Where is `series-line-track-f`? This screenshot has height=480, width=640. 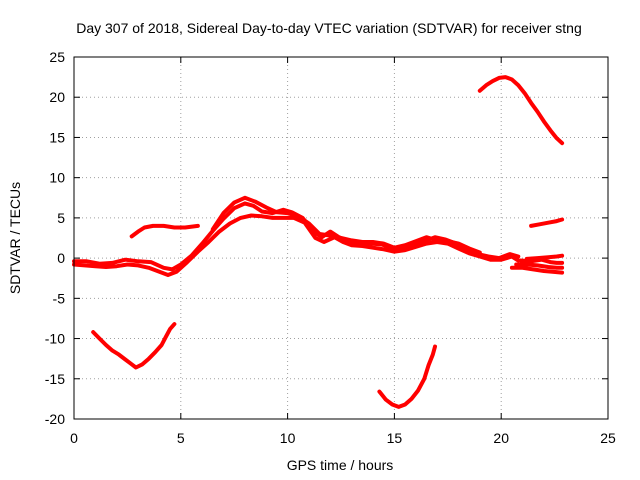 series-line-track-f is located at coordinates (407, 376).